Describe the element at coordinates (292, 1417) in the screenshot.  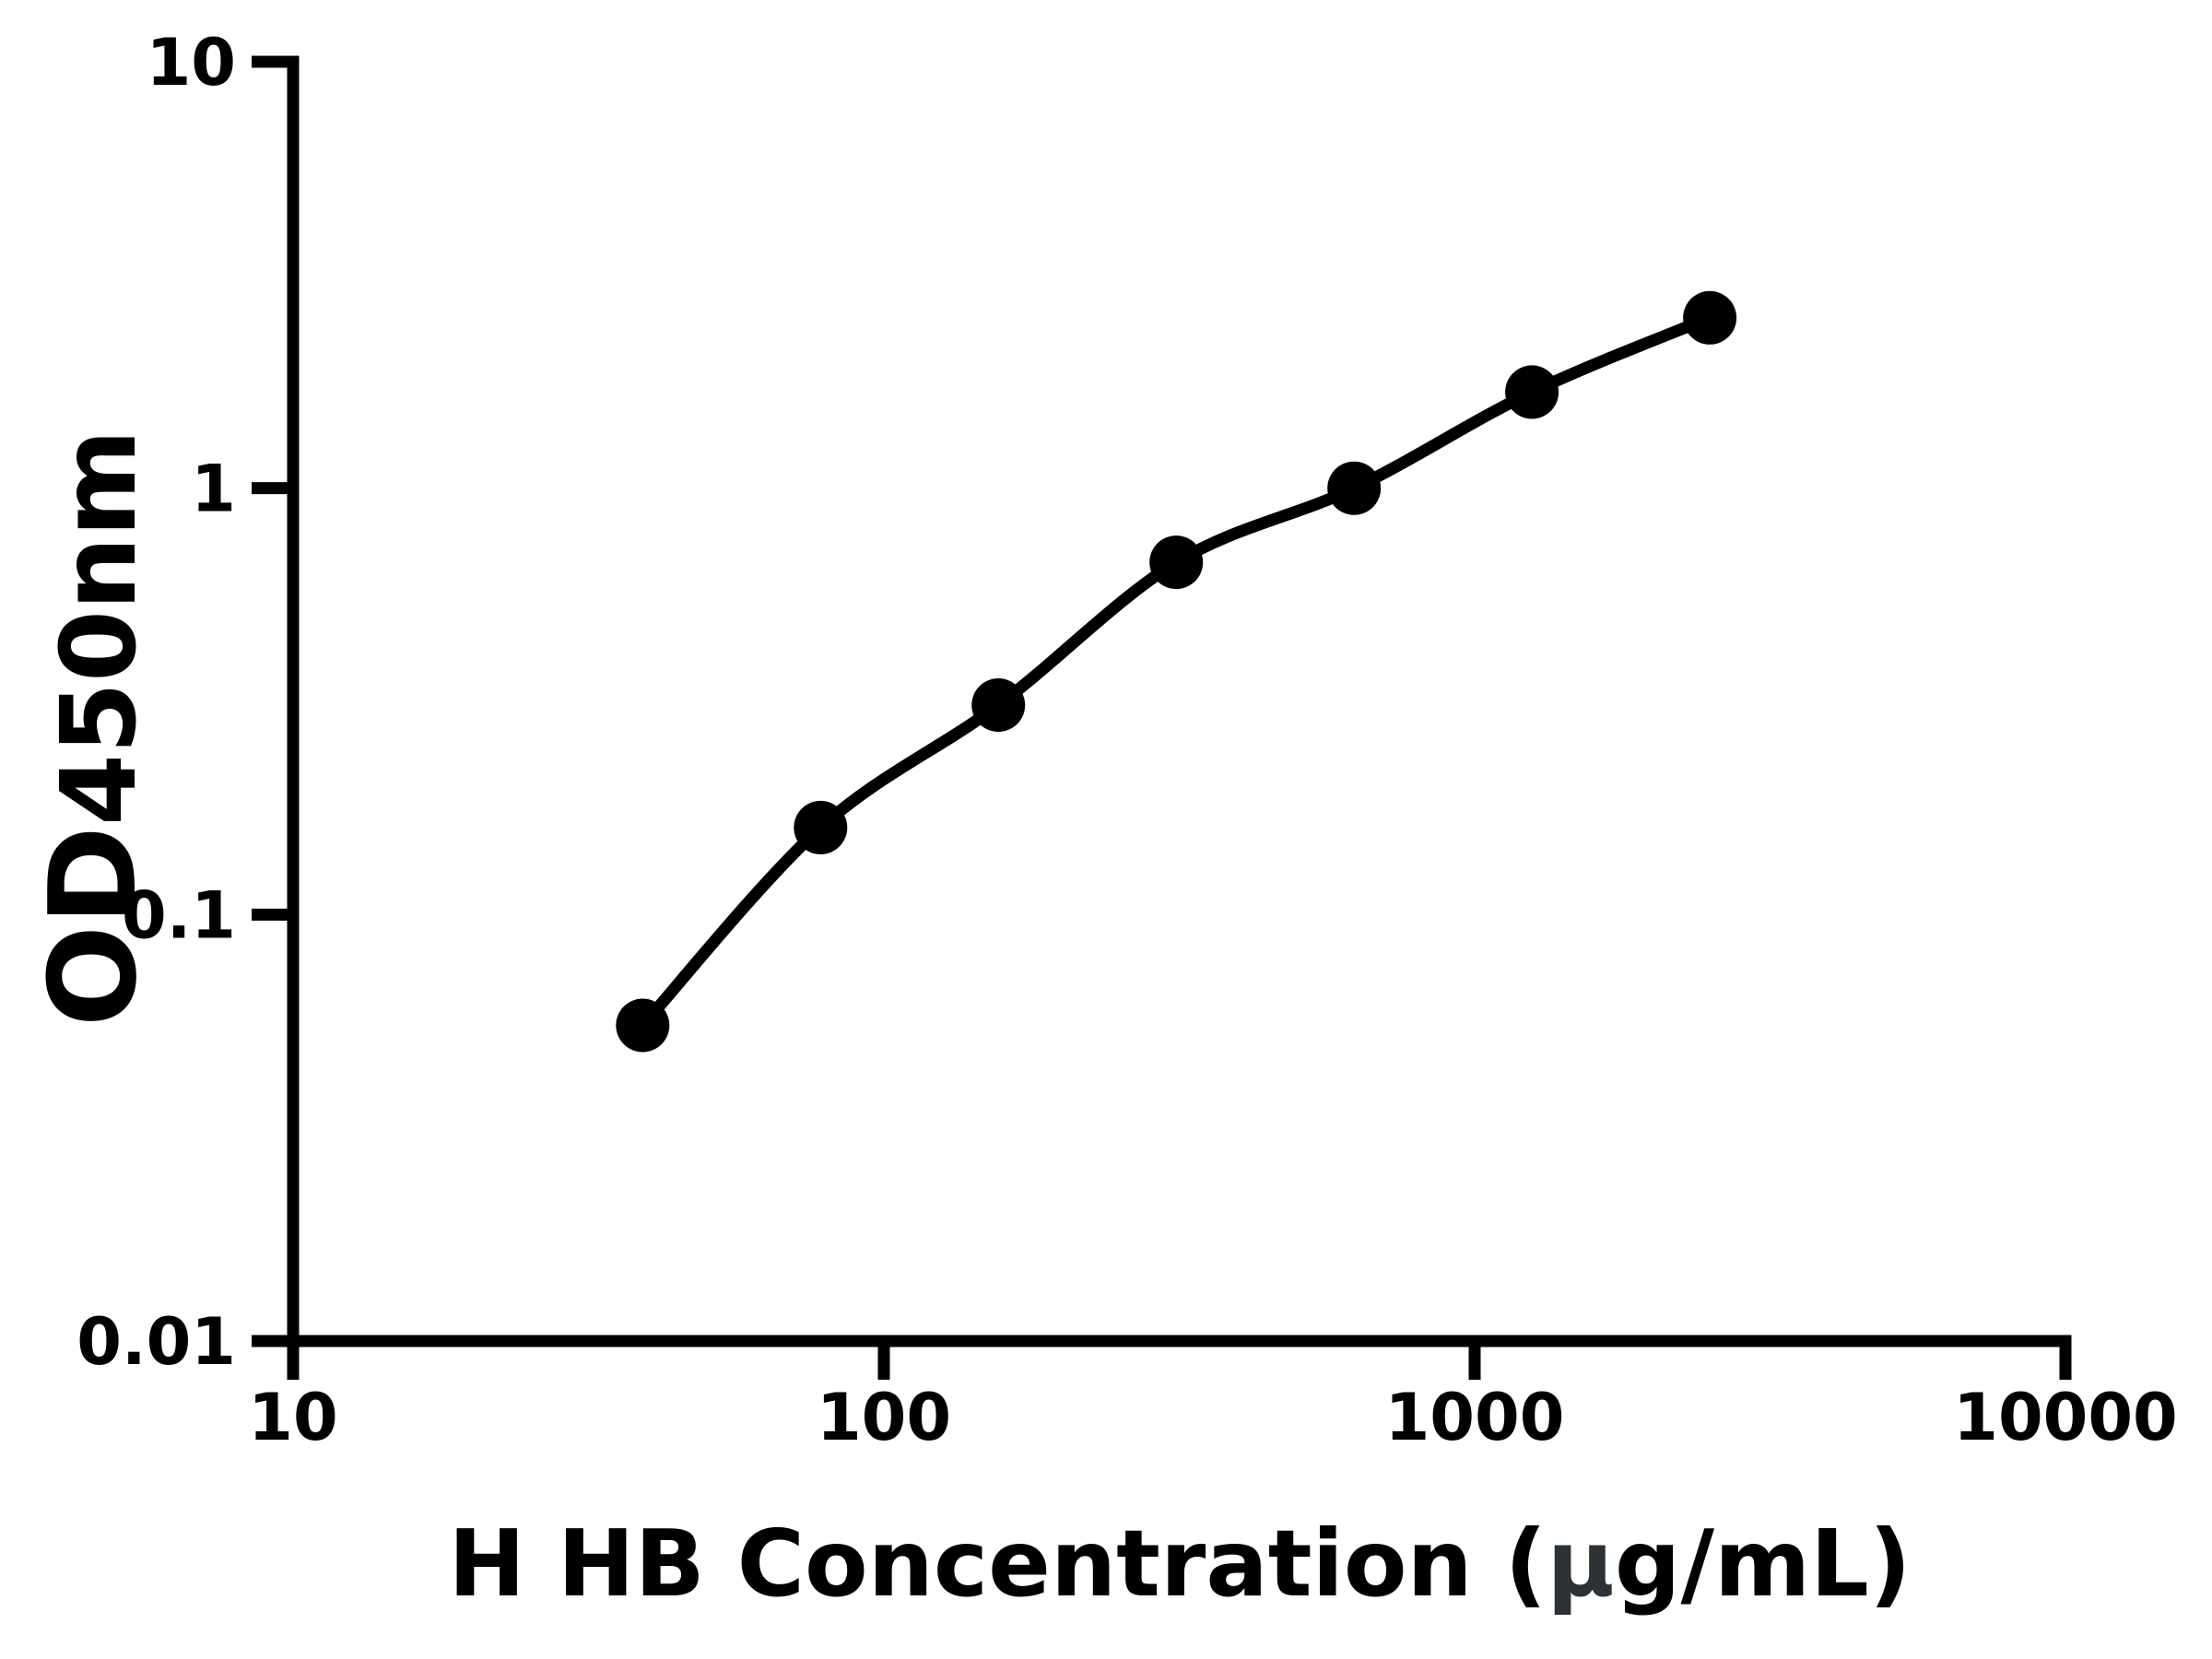
I see `x-tick-label: 10` at that location.